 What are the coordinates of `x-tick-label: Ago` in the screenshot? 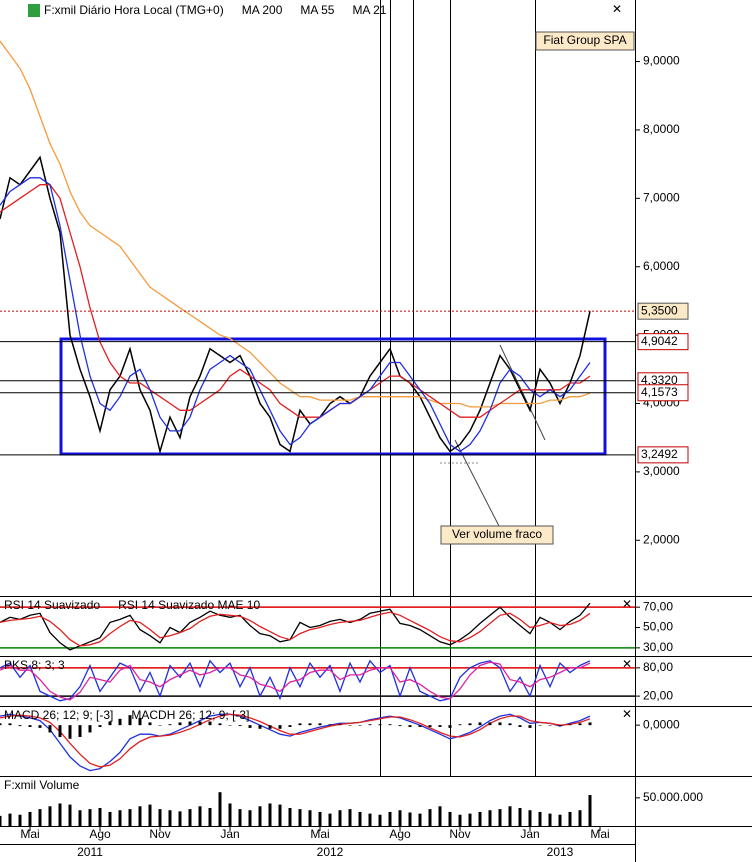 It's located at (100, 834).